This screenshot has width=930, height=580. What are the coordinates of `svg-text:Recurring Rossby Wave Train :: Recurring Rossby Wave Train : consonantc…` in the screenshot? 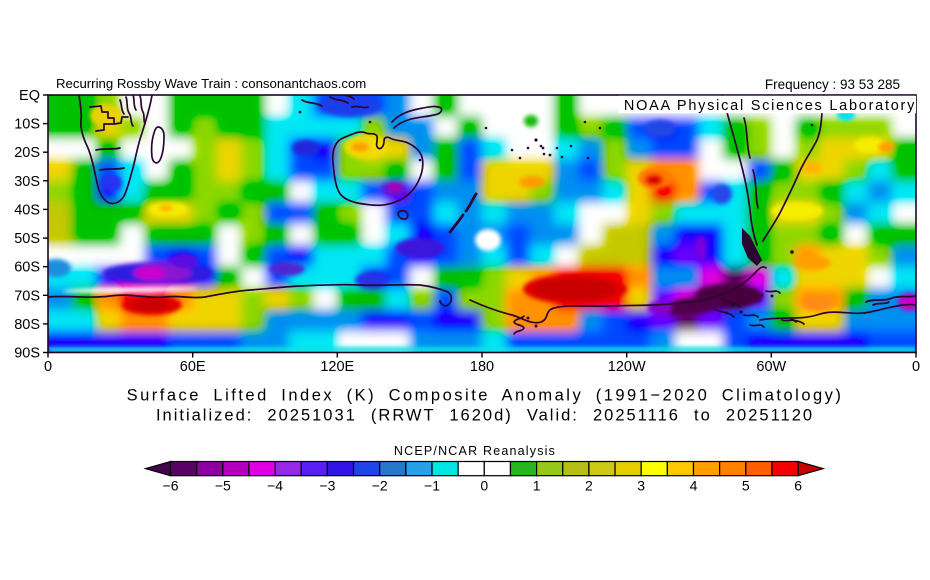 It's located at (211, 83).